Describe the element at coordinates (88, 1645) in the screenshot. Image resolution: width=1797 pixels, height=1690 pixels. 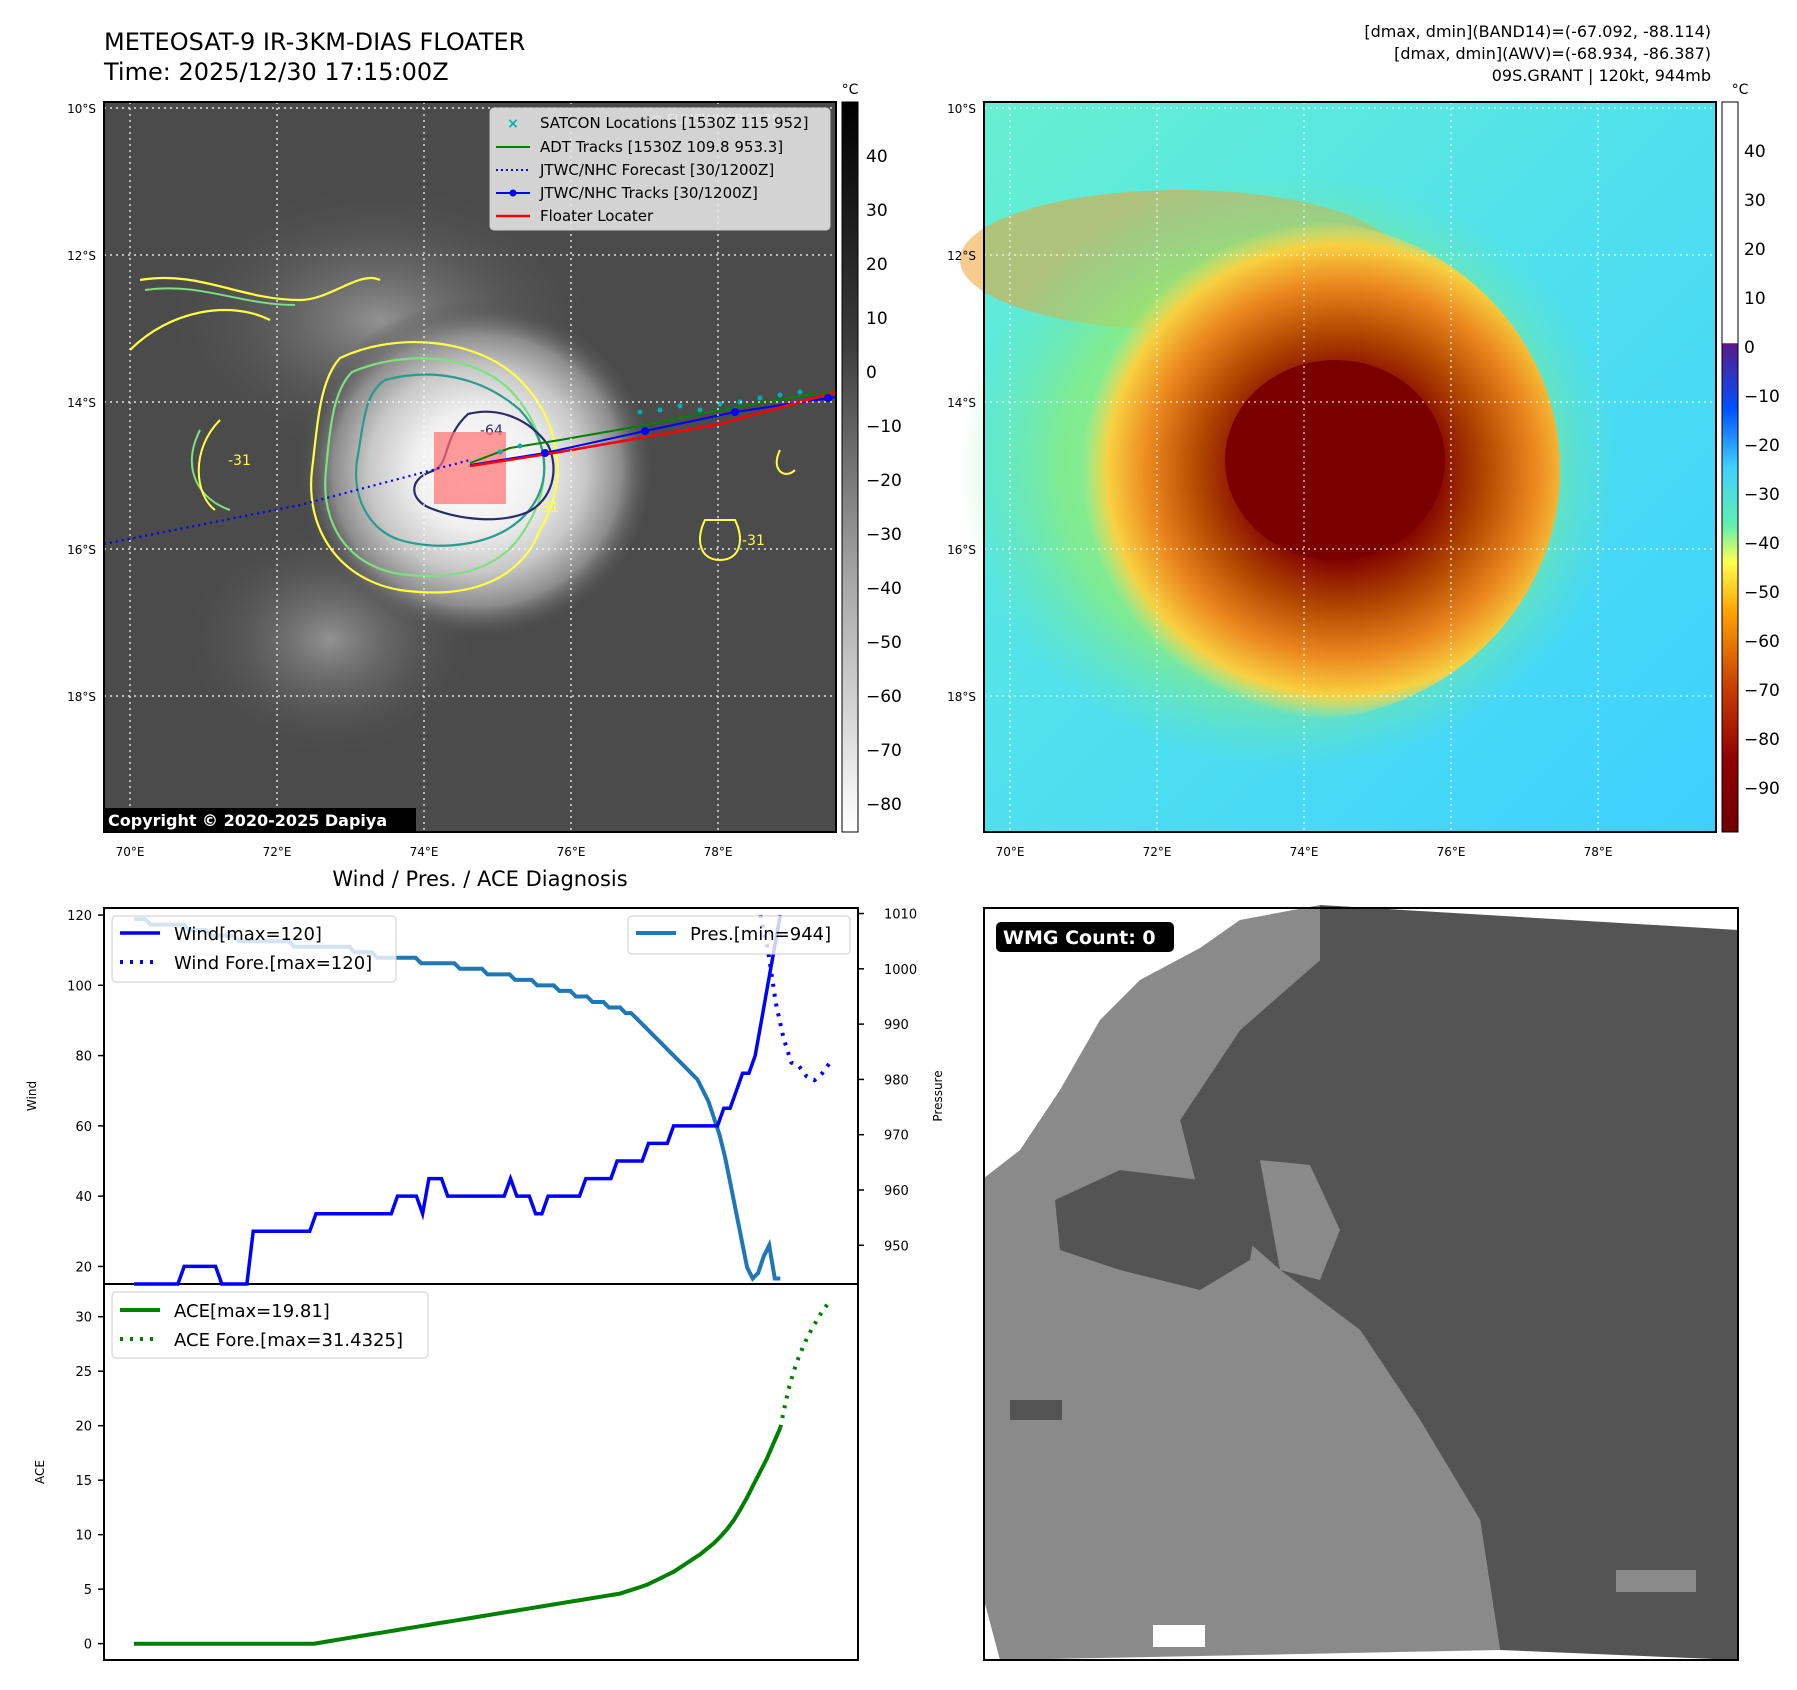
I see `ace-tick-label: 0` at that location.